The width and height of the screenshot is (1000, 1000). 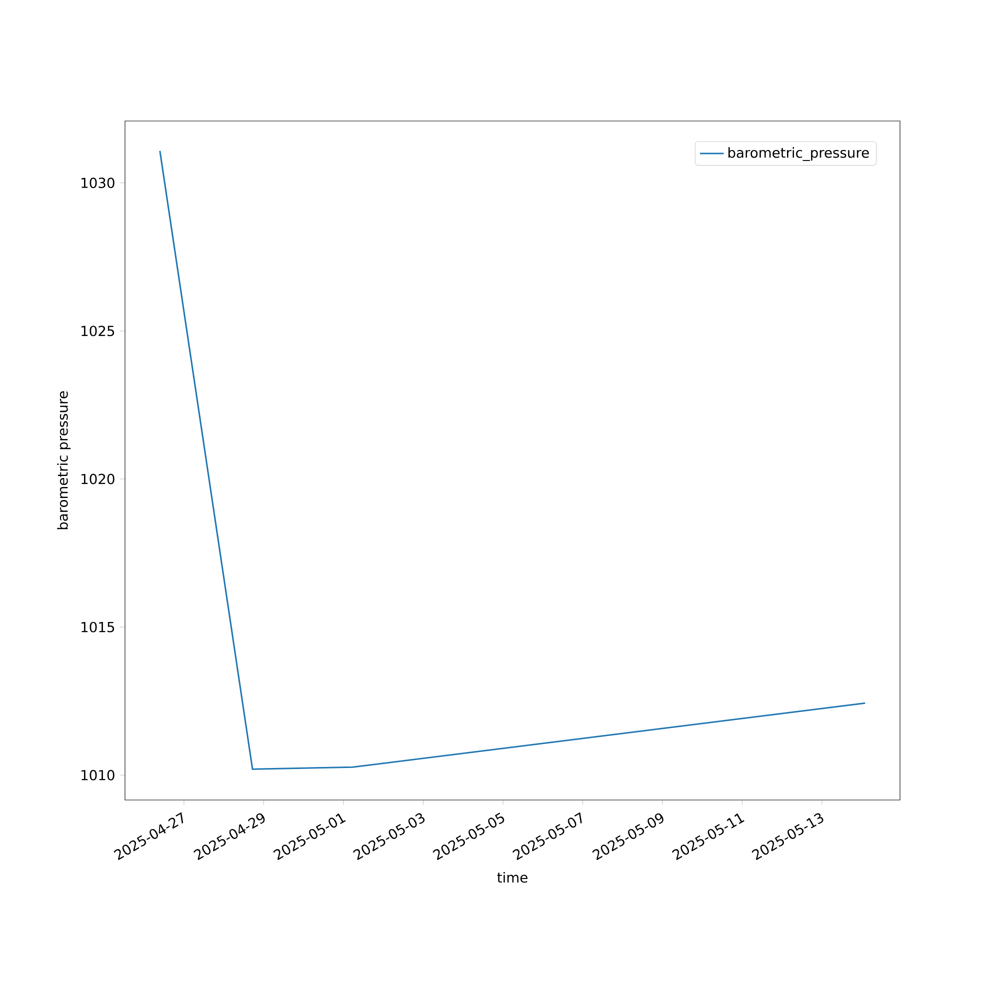 I want to click on legend-label: barometric_pressure, so click(x=798, y=154).